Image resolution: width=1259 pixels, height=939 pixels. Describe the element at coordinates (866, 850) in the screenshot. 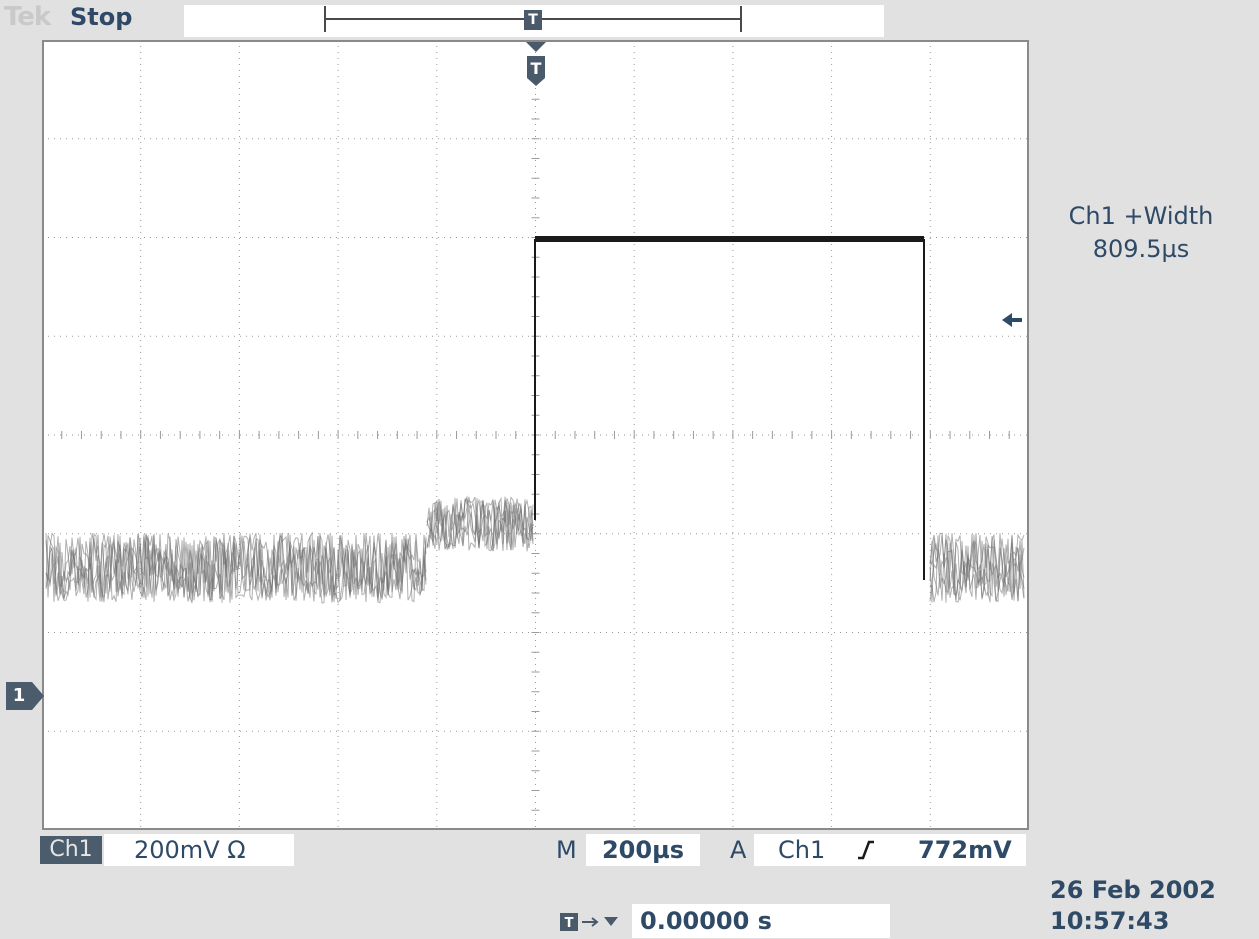

I see `rising-edge-icon` at that location.